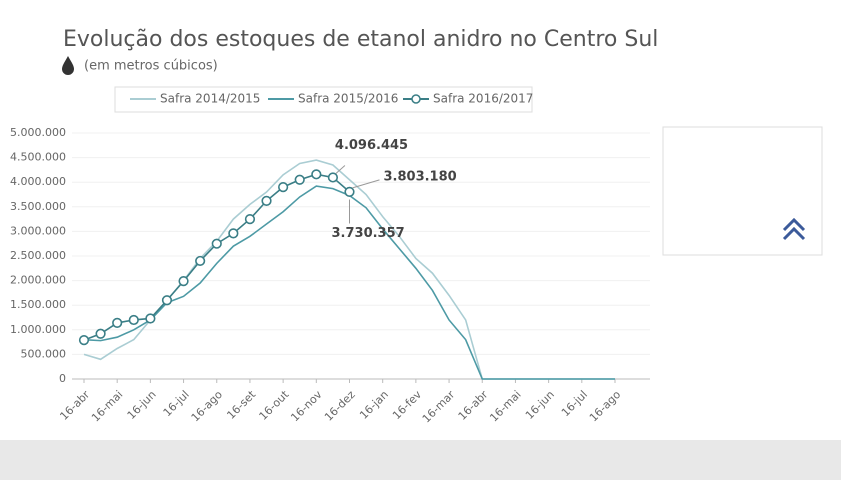  Describe the element at coordinates (44, 353) in the screenshot. I see `y-tick-label: 500.000` at that location.